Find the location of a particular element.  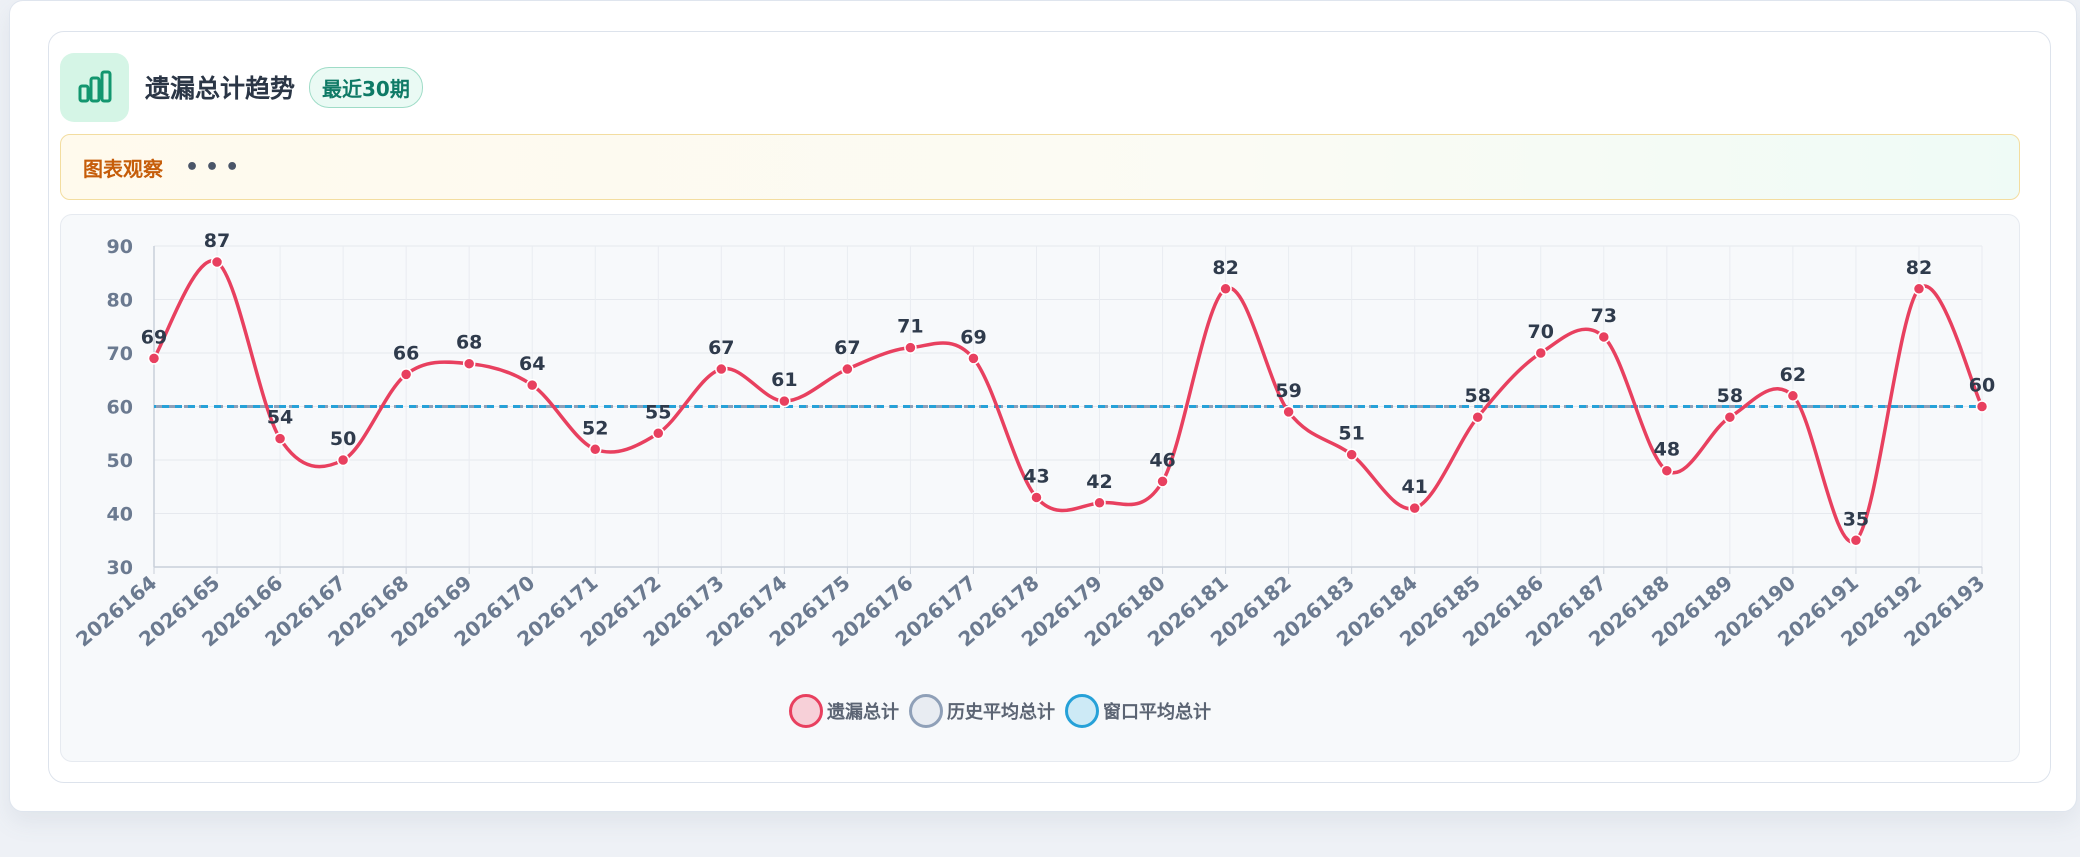

data-label: 42 is located at coordinates (1099, 482).